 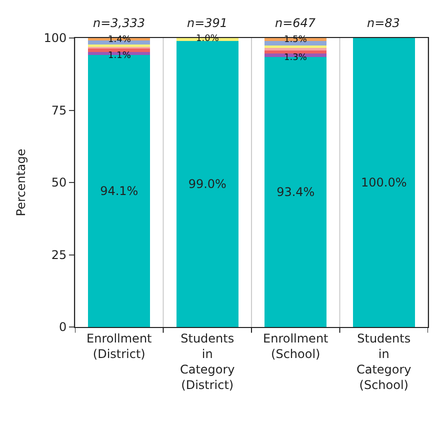 I want to click on data-label: 1.4%, so click(x=120, y=40).